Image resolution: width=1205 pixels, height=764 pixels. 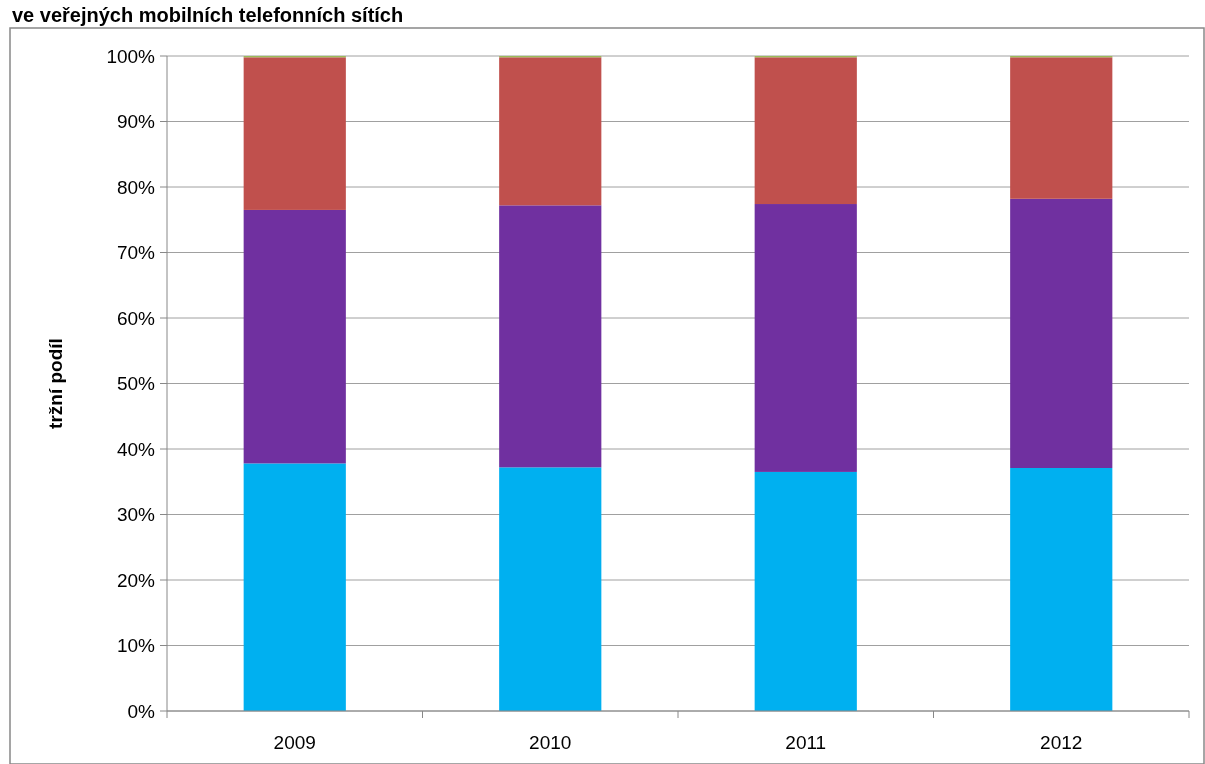 What do you see at coordinates (136, 580) in the screenshot?
I see `y-tick-label: 20%` at bounding box center [136, 580].